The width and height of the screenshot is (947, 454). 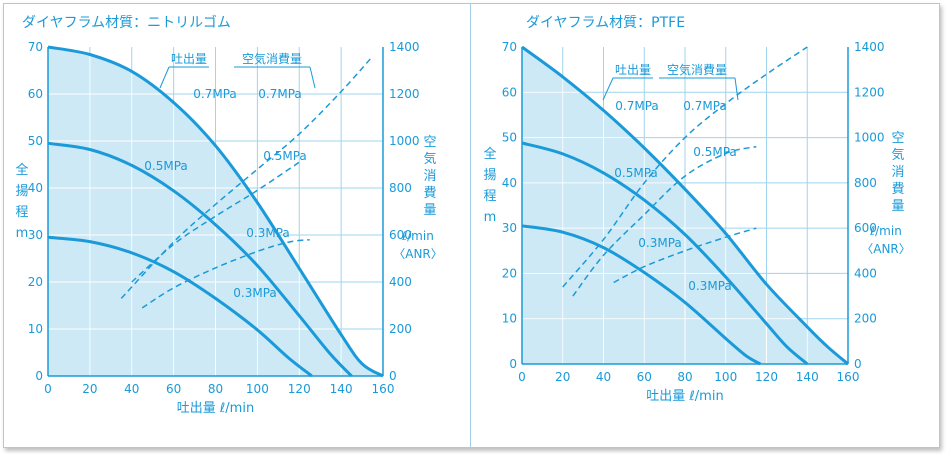 What do you see at coordinates (470, 225) in the screenshot?
I see `panel-divider` at bounding box center [470, 225].